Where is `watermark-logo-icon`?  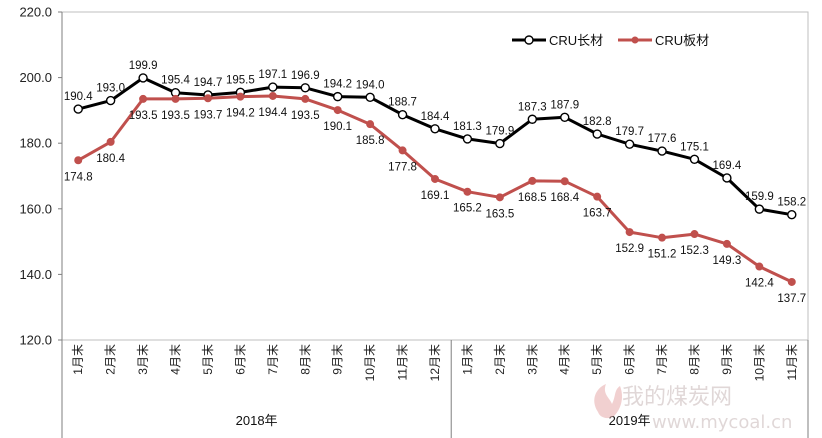 watermark-logo-icon is located at coordinates (608, 401).